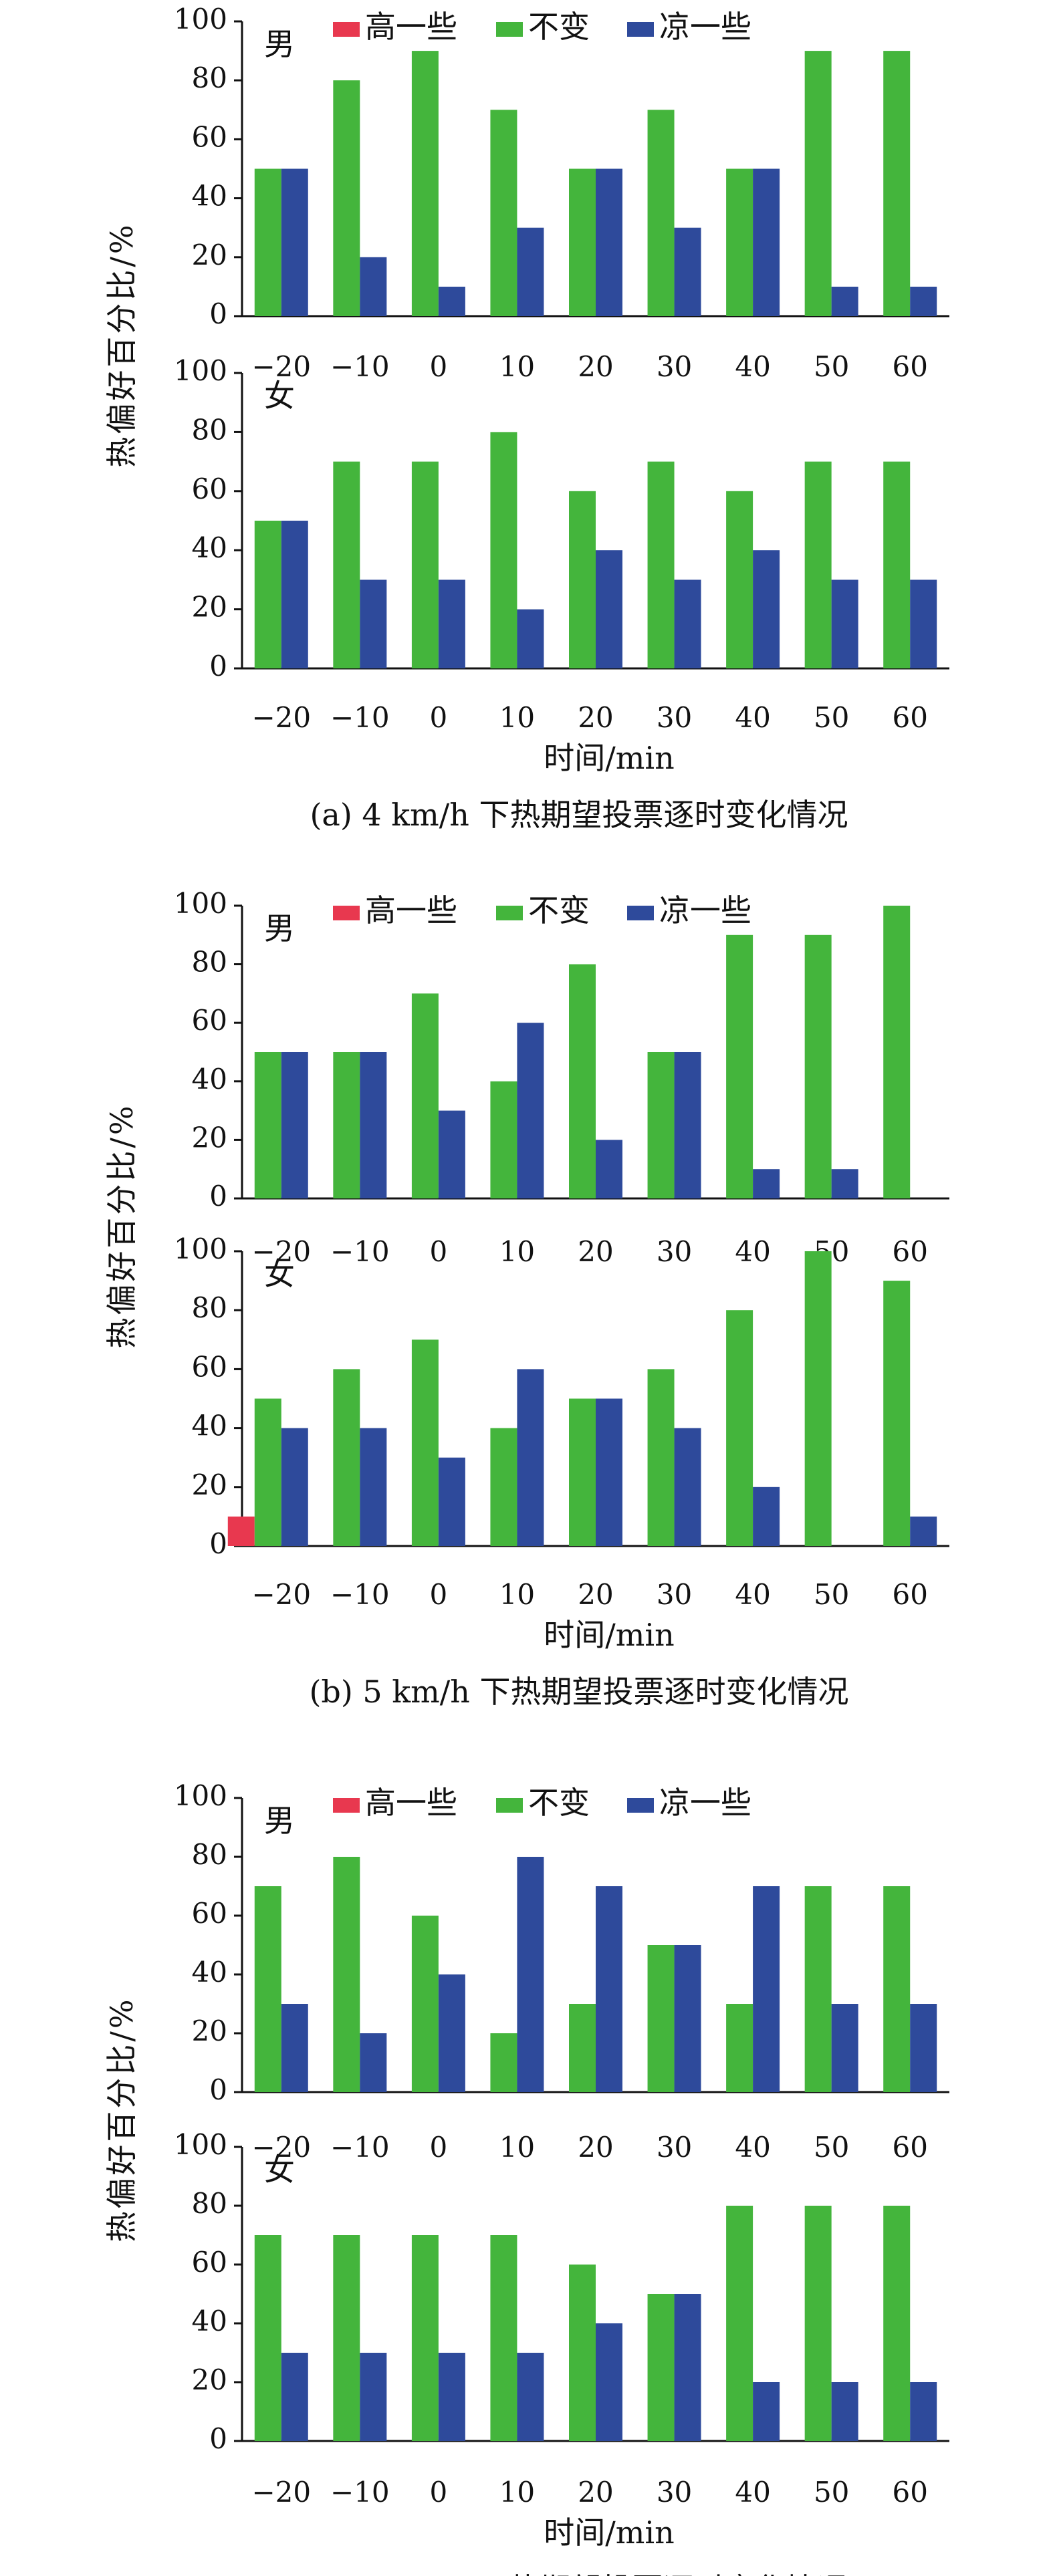  Describe the element at coordinates (559, 27) in the screenshot. I see `legend-label-1: 不变` at that location.